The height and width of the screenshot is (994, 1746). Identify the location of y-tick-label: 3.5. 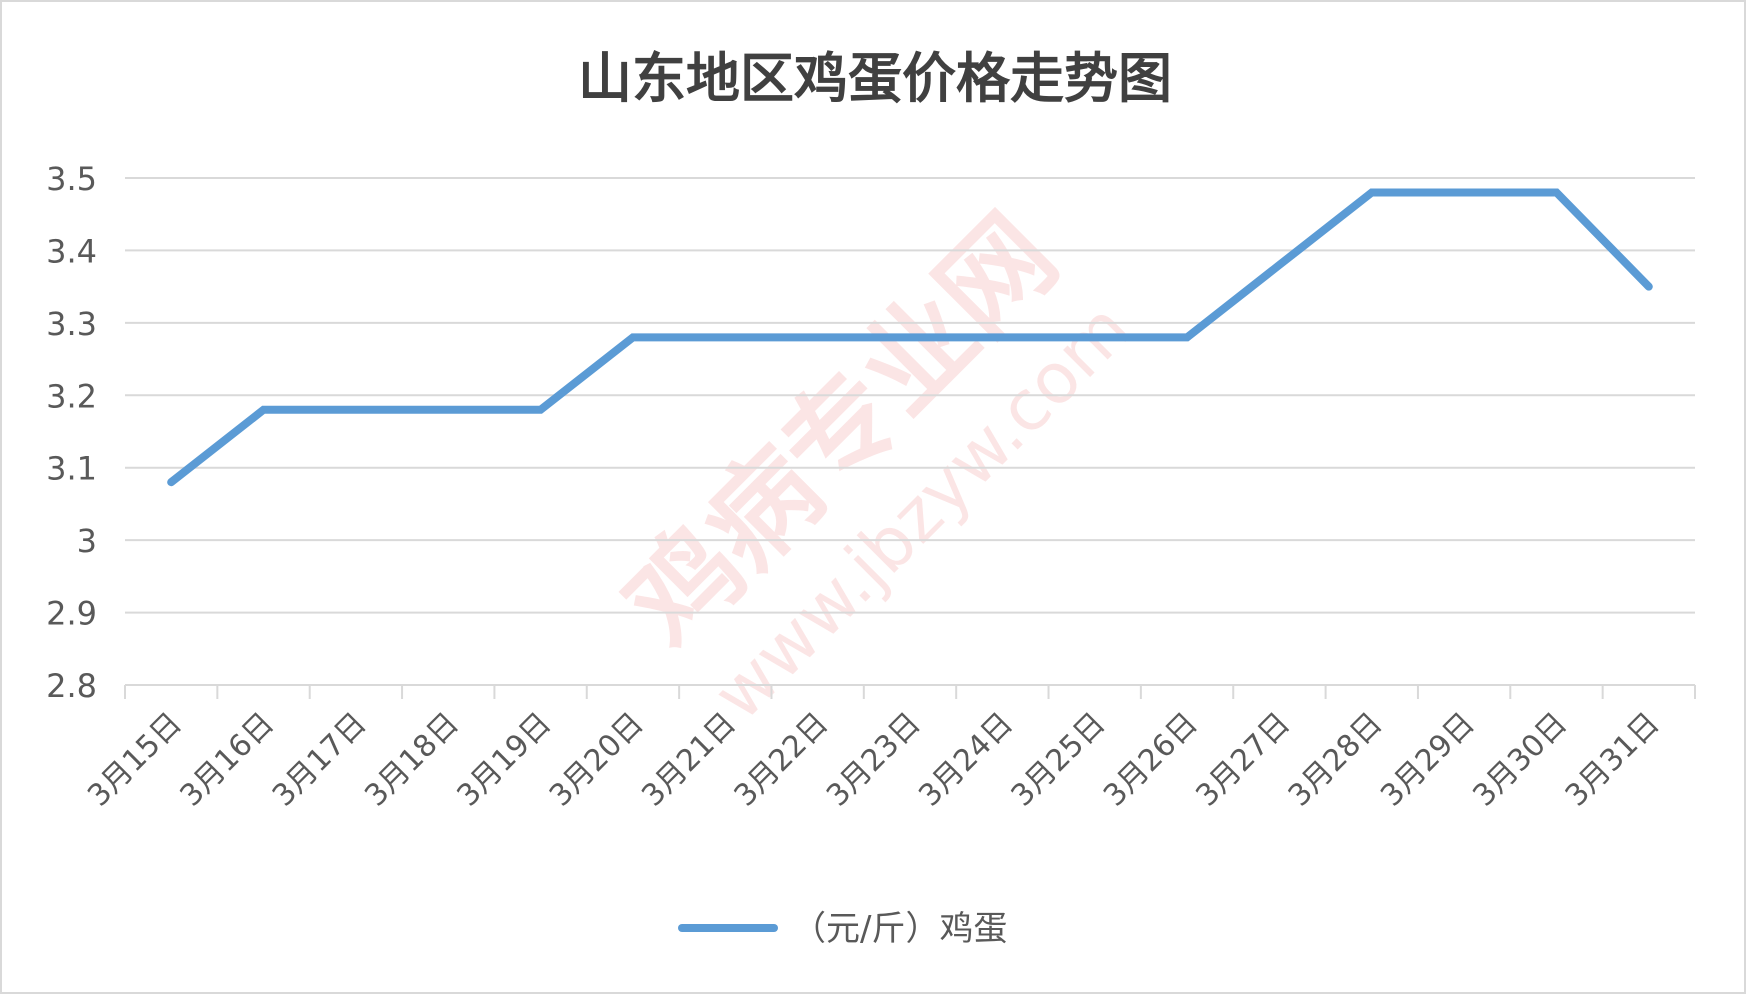
(71, 179).